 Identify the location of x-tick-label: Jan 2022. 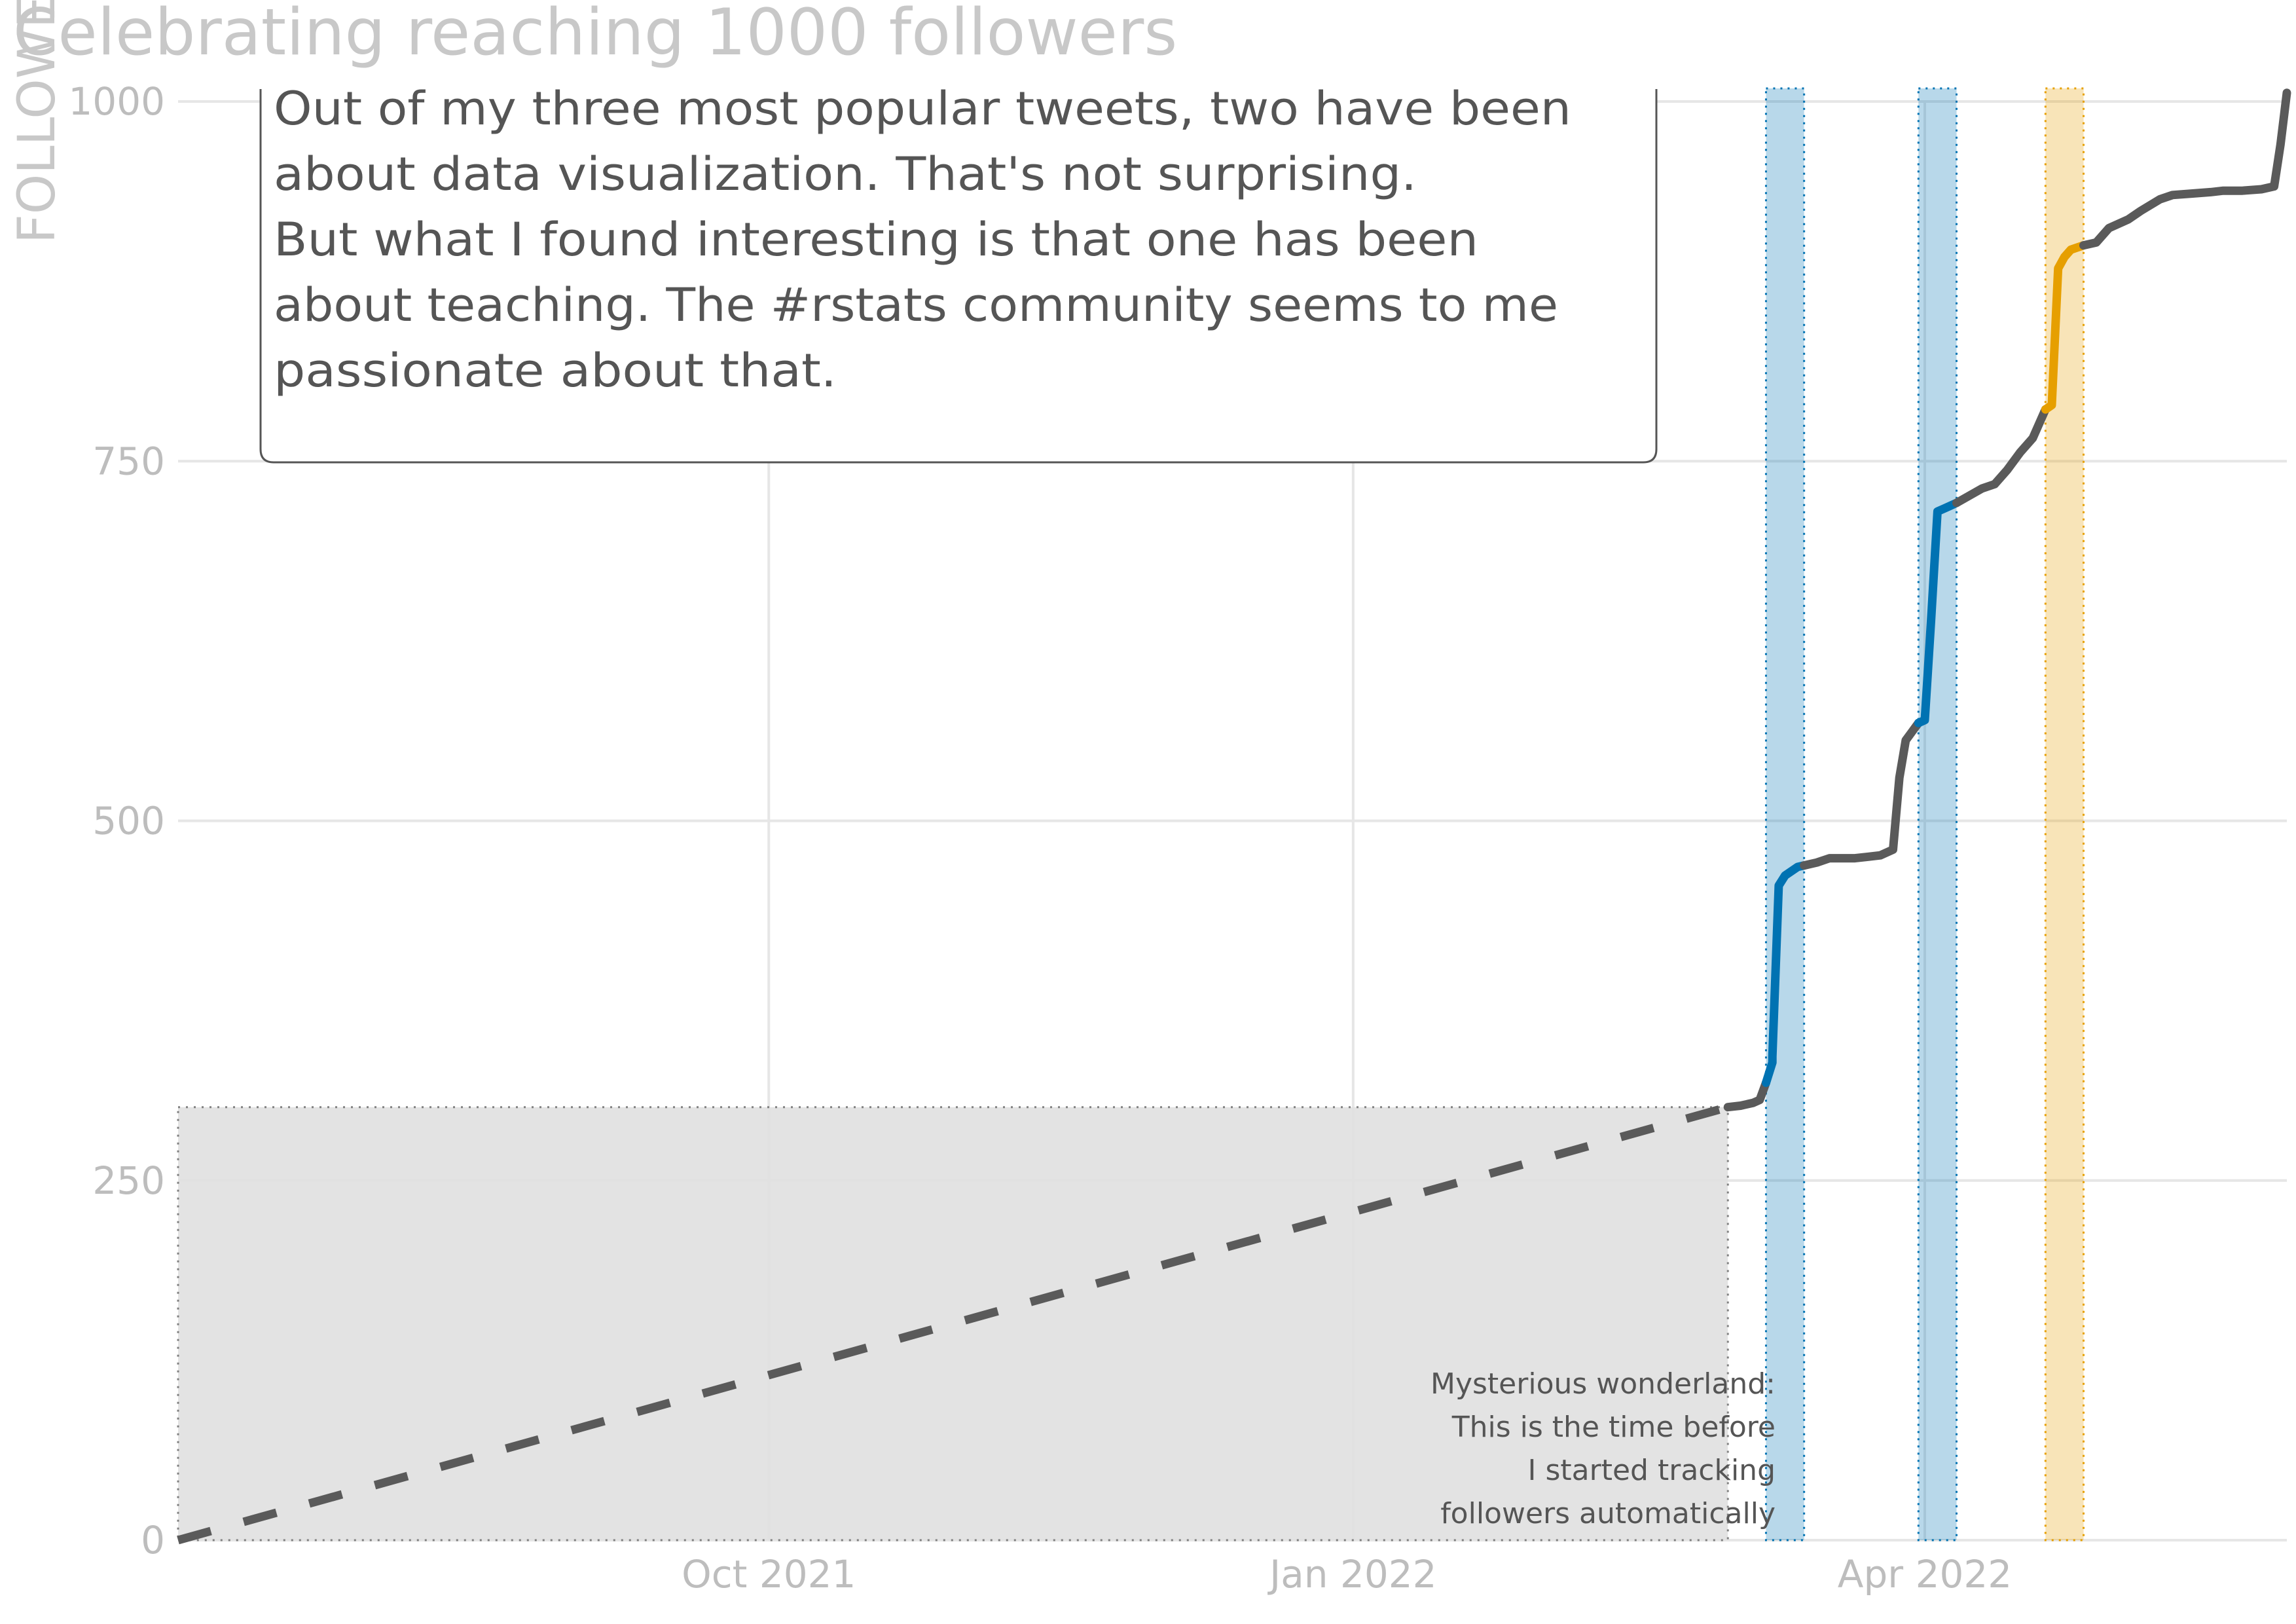
(1351, 1574).